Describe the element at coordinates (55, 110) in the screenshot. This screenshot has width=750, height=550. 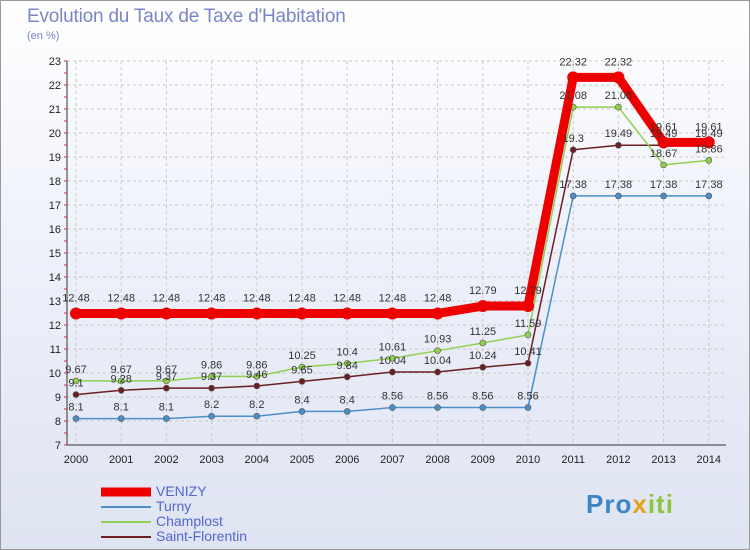
I see `y-tick-label: 21` at that location.